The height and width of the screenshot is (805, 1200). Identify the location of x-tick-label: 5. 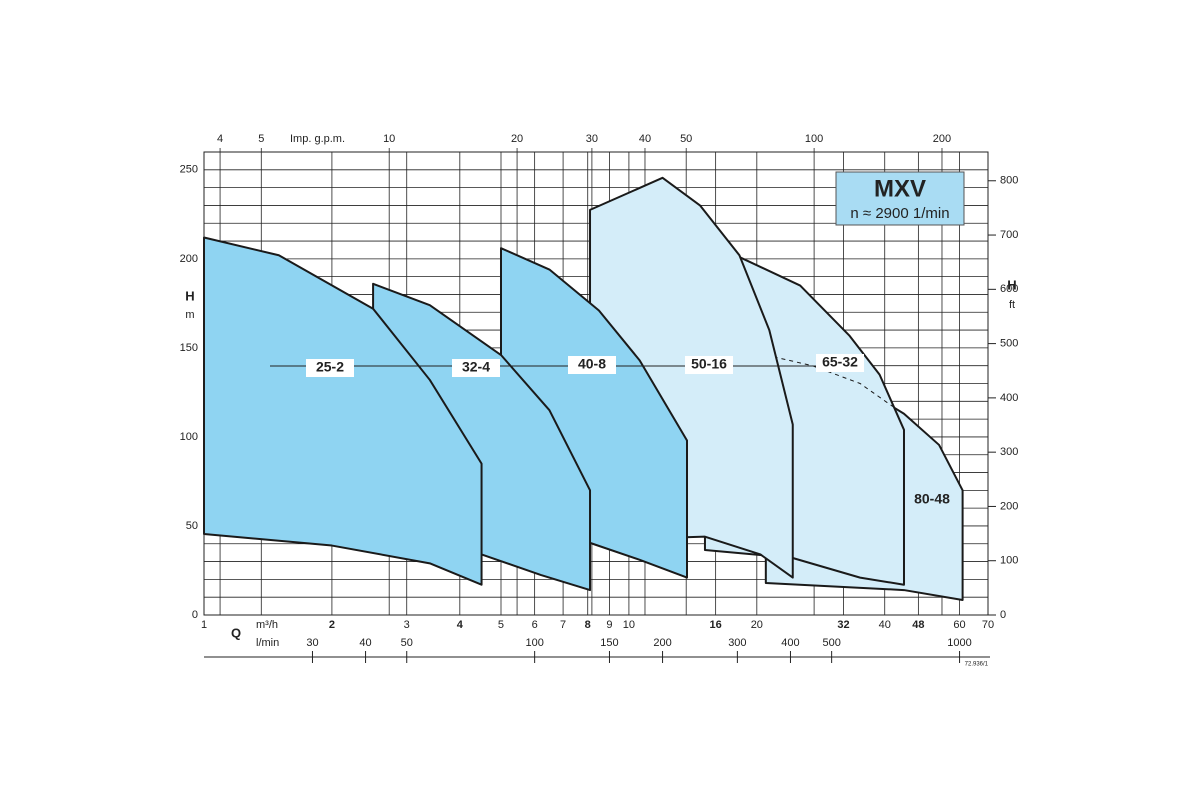
(501, 625).